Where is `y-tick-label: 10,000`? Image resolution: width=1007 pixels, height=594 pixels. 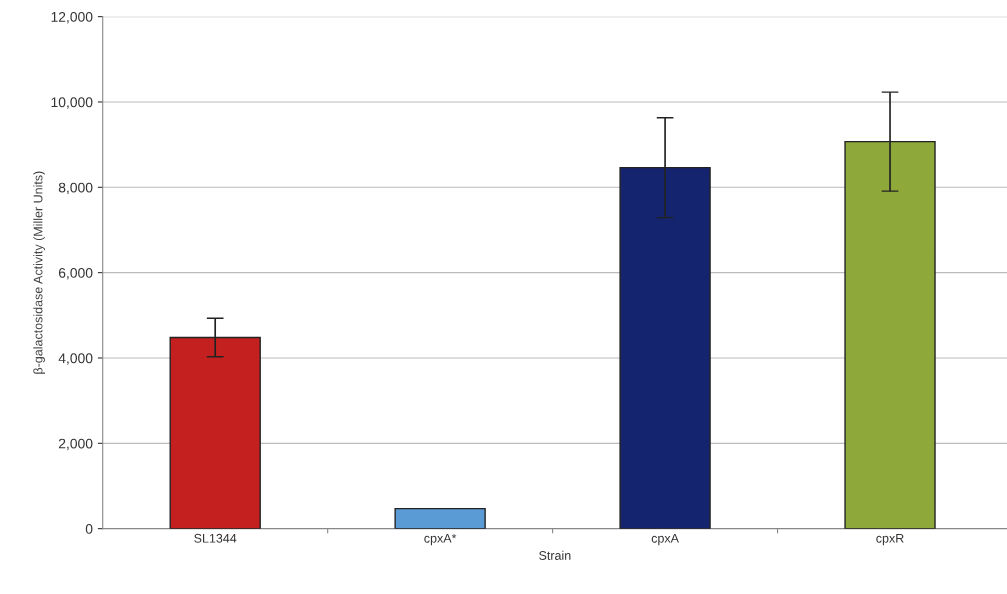
y-tick-label: 10,000 is located at coordinates (72, 103).